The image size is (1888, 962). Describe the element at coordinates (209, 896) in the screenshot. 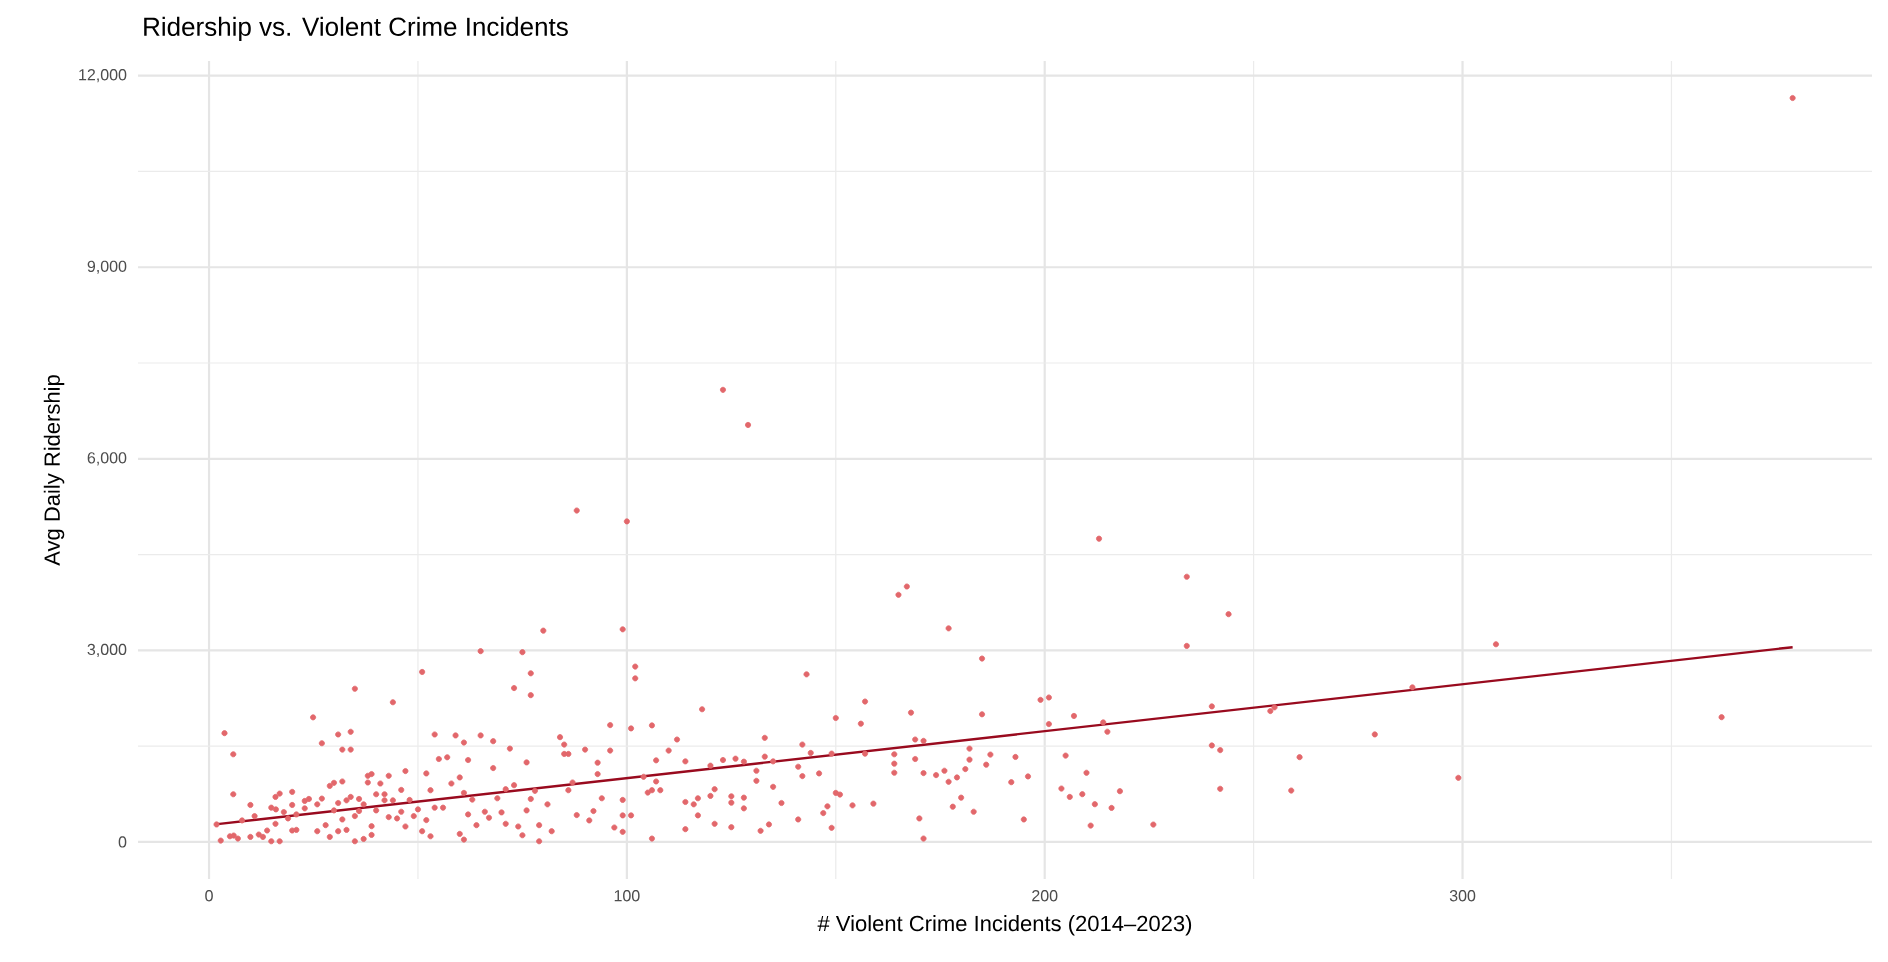

I see `x-tick-label: 0` at that location.